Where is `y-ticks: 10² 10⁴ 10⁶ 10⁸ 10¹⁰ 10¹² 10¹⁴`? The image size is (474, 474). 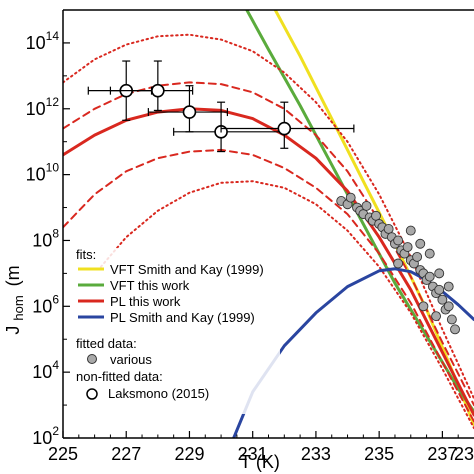 y-ticks: 10² 10⁴ 10⁶ 10⁸ 10¹⁰ 10¹² 10¹⁴ is located at coordinates (48, 238).